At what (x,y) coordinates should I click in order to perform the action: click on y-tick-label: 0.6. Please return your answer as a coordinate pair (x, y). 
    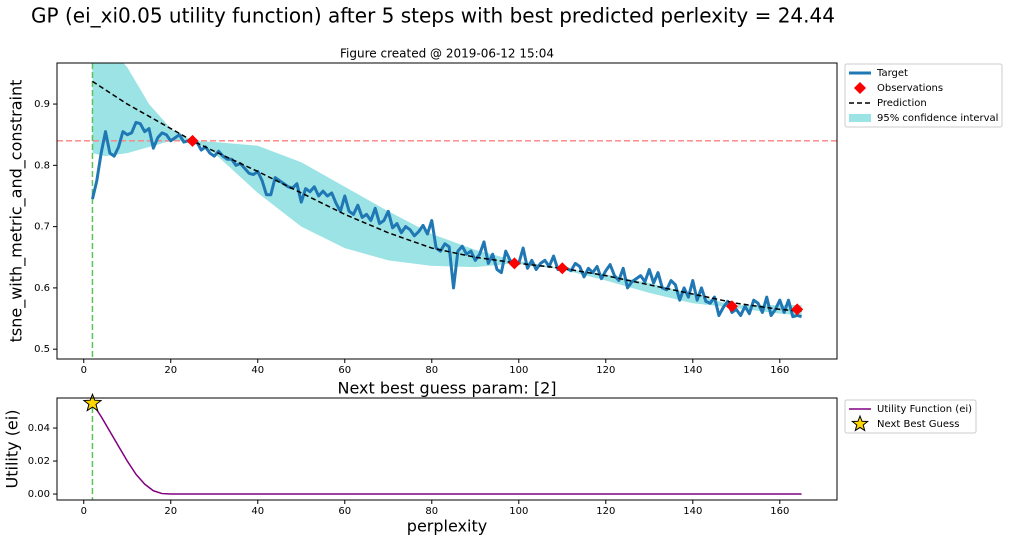
    Looking at the image, I should click on (42, 288).